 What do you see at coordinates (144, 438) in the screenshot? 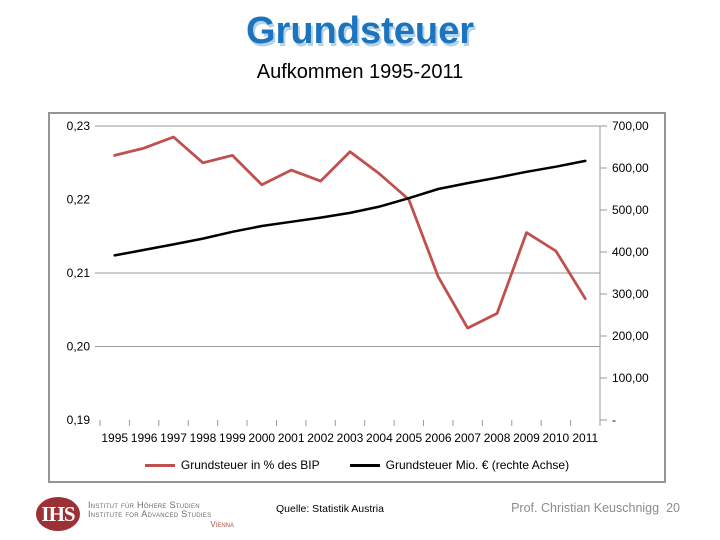
I see `x-axis-label: 1996` at bounding box center [144, 438].